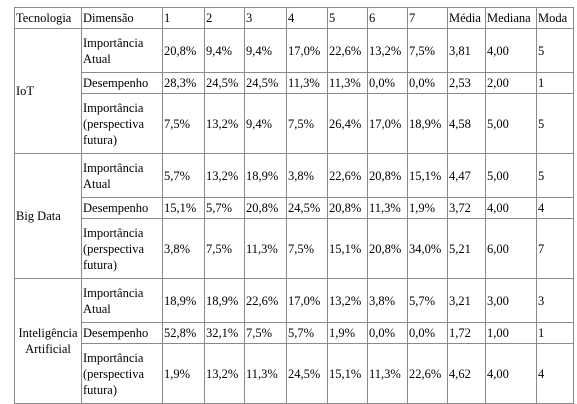 Image resolution: width=577 pixels, height=404 pixels. Describe the element at coordinates (428, 18) in the screenshot. I see `header-level-7: 7` at that location.